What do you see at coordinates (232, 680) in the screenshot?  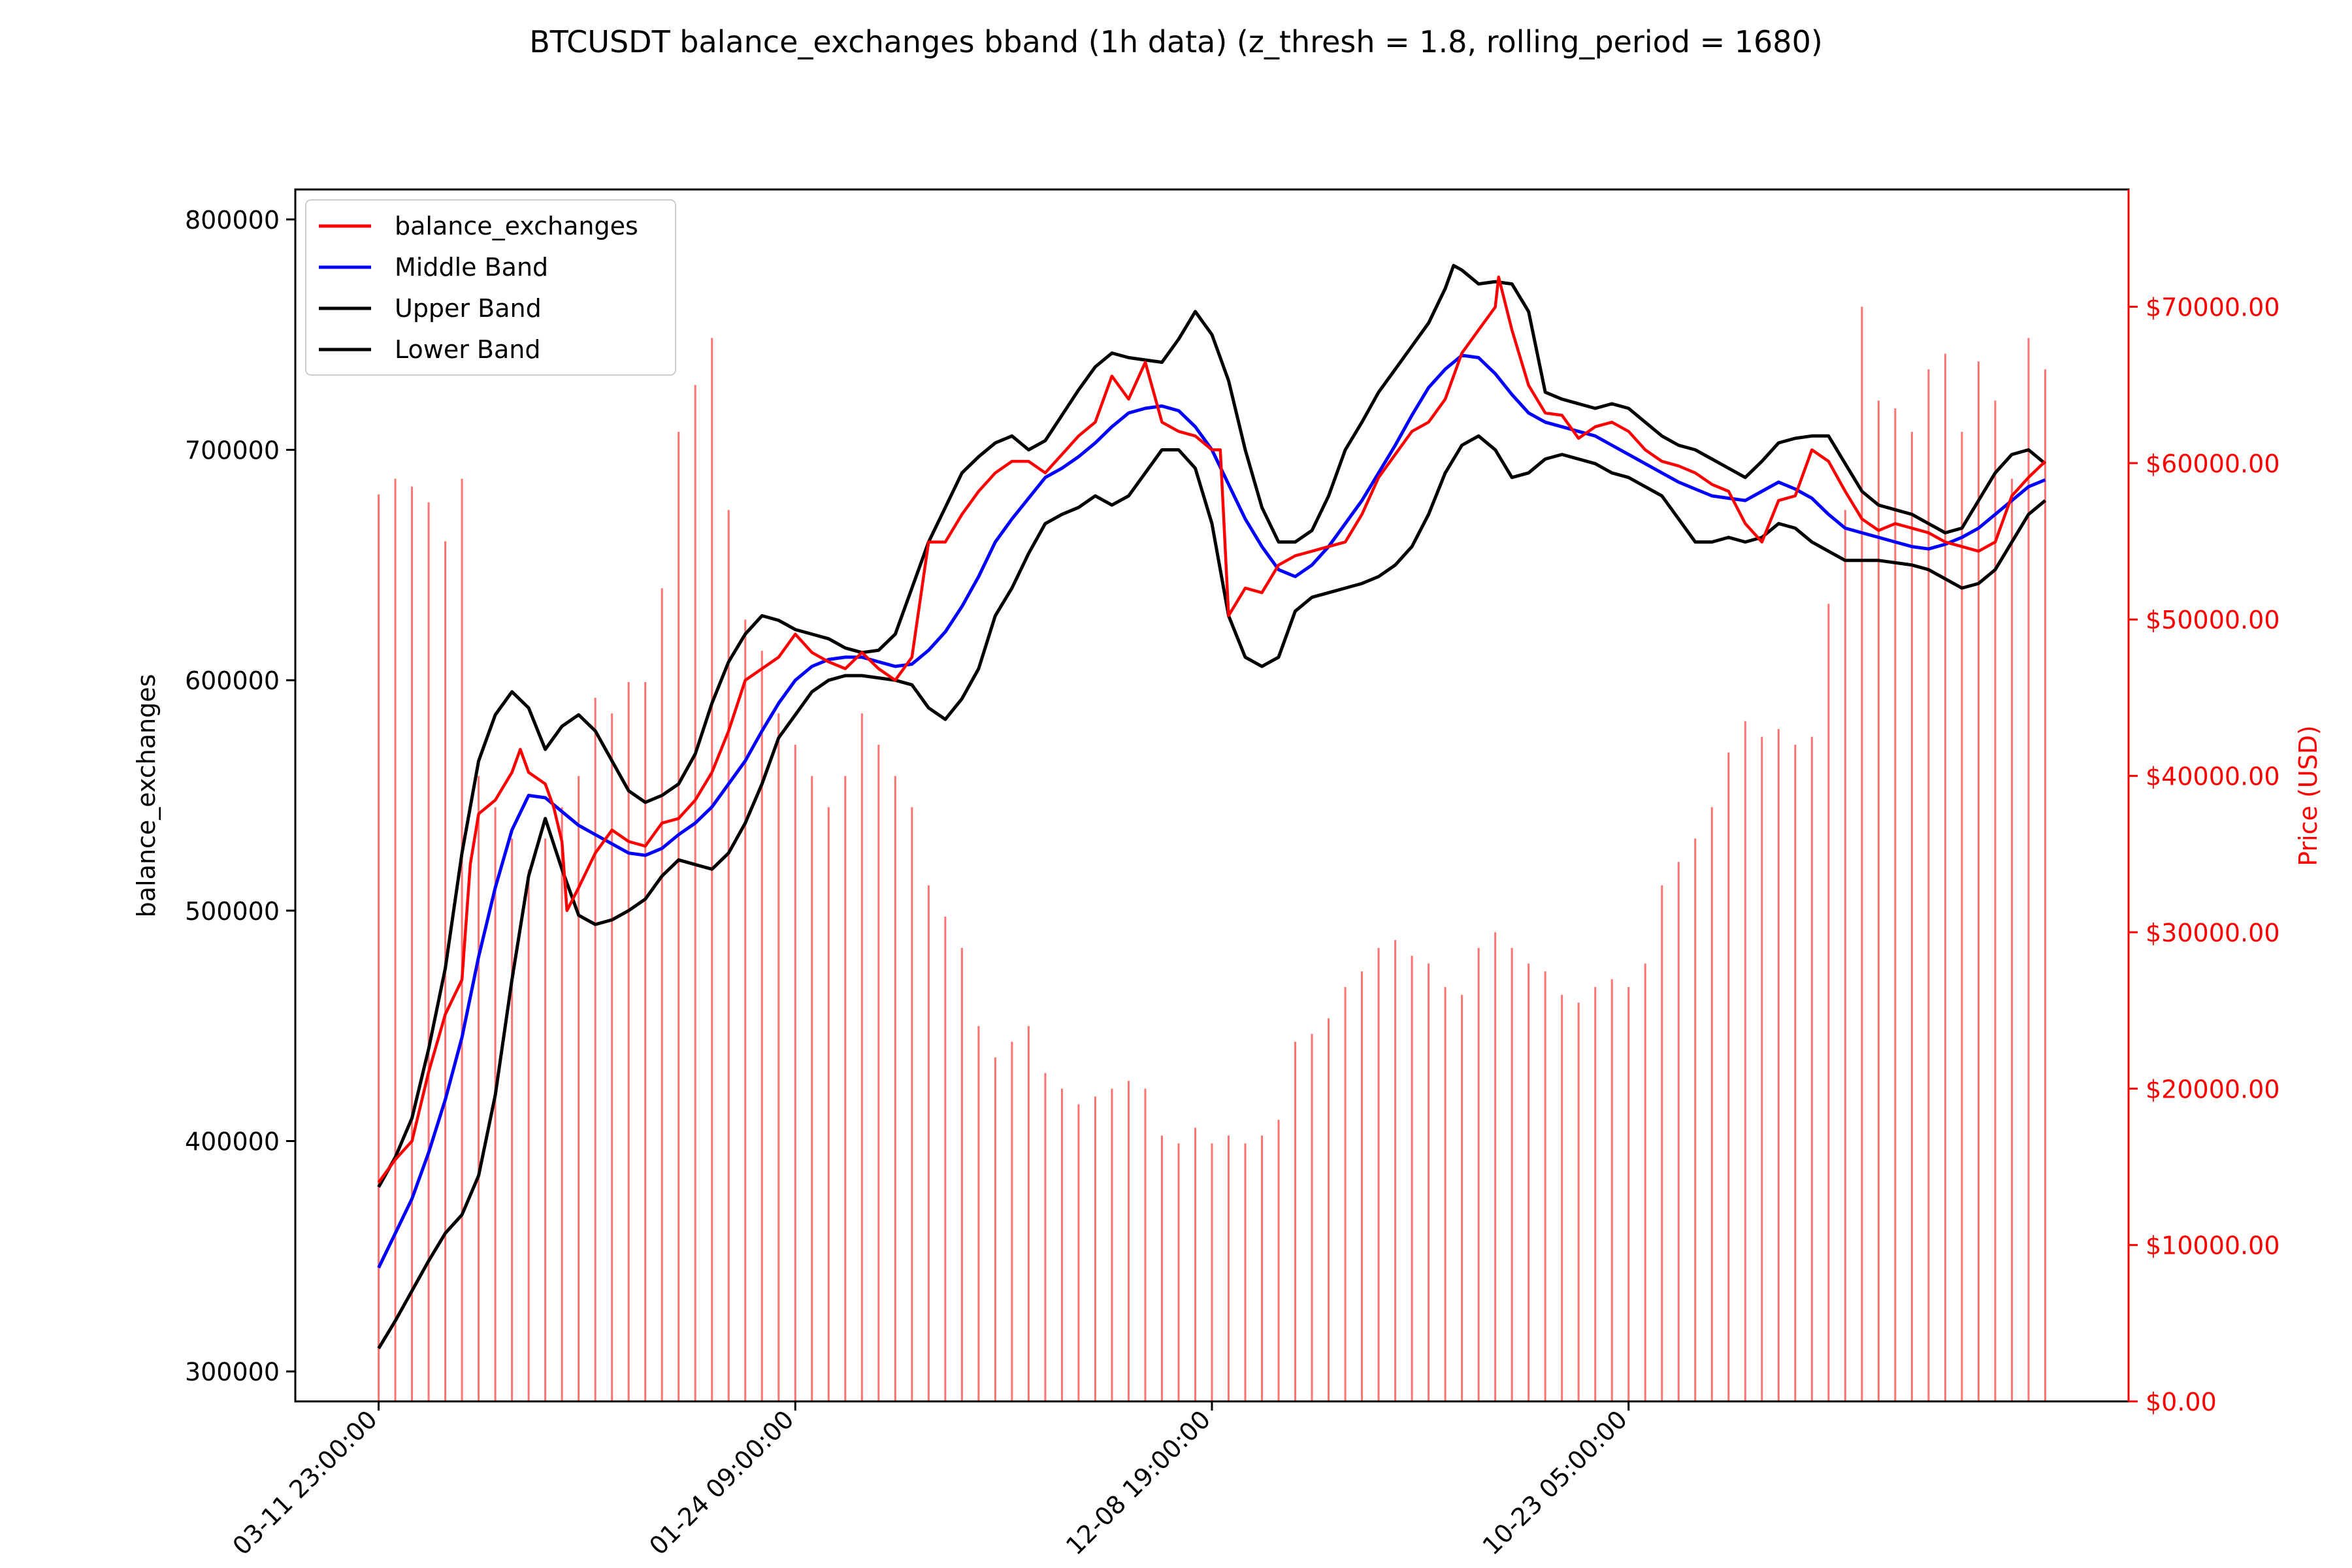 I see `y-tick-label: 600000` at bounding box center [232, 680].